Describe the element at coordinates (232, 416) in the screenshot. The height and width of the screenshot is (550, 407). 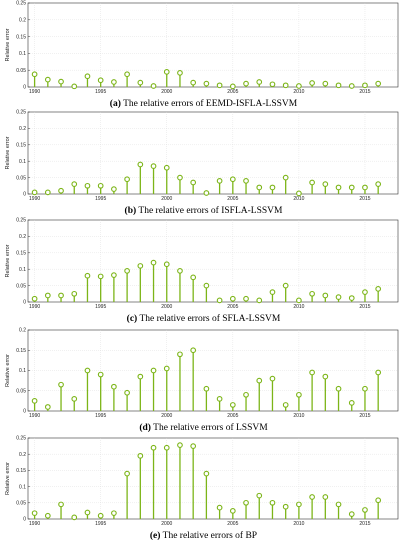
I see `x-tick-label: 2005` at that location.